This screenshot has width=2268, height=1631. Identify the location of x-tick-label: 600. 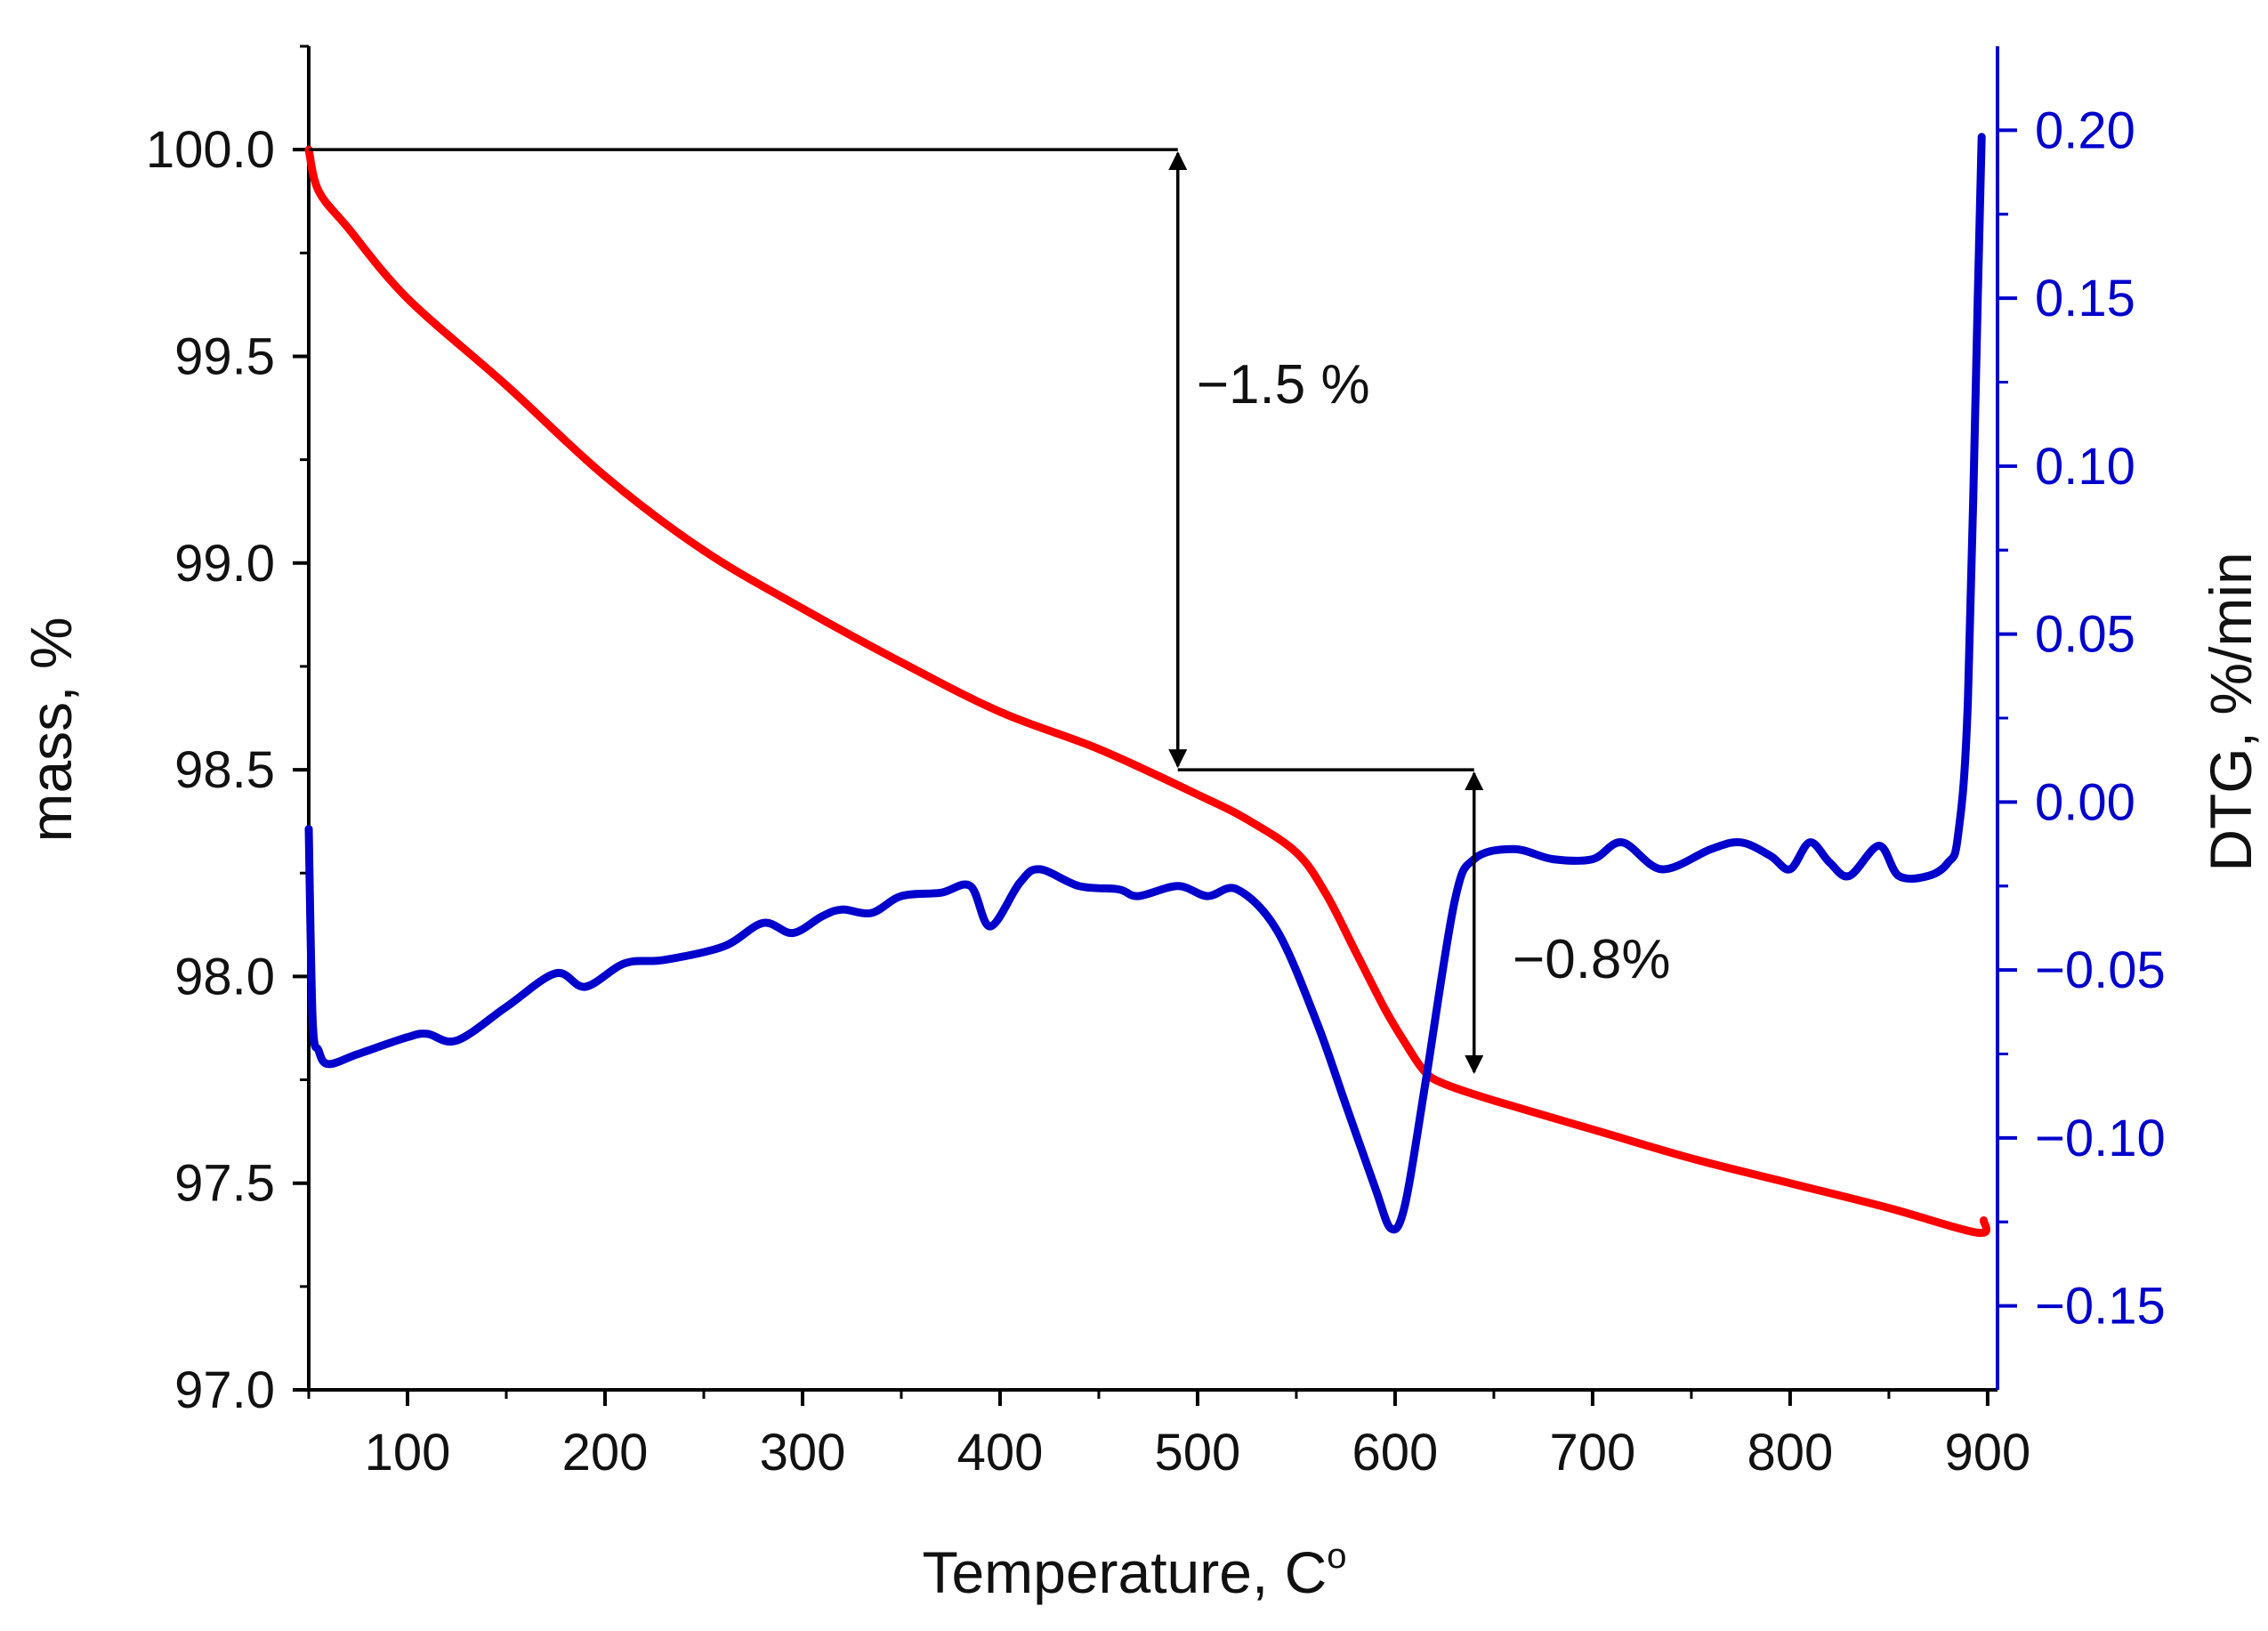
(1395, 1453).